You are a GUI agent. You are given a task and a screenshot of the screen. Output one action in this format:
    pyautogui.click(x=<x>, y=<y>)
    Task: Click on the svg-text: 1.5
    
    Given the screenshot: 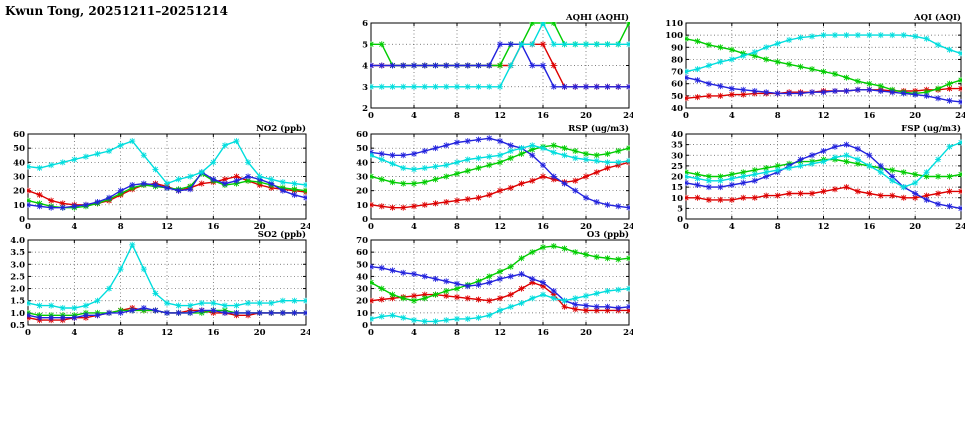 What is the action you would take?
    pyautogui.click(x=17, y=302)
    